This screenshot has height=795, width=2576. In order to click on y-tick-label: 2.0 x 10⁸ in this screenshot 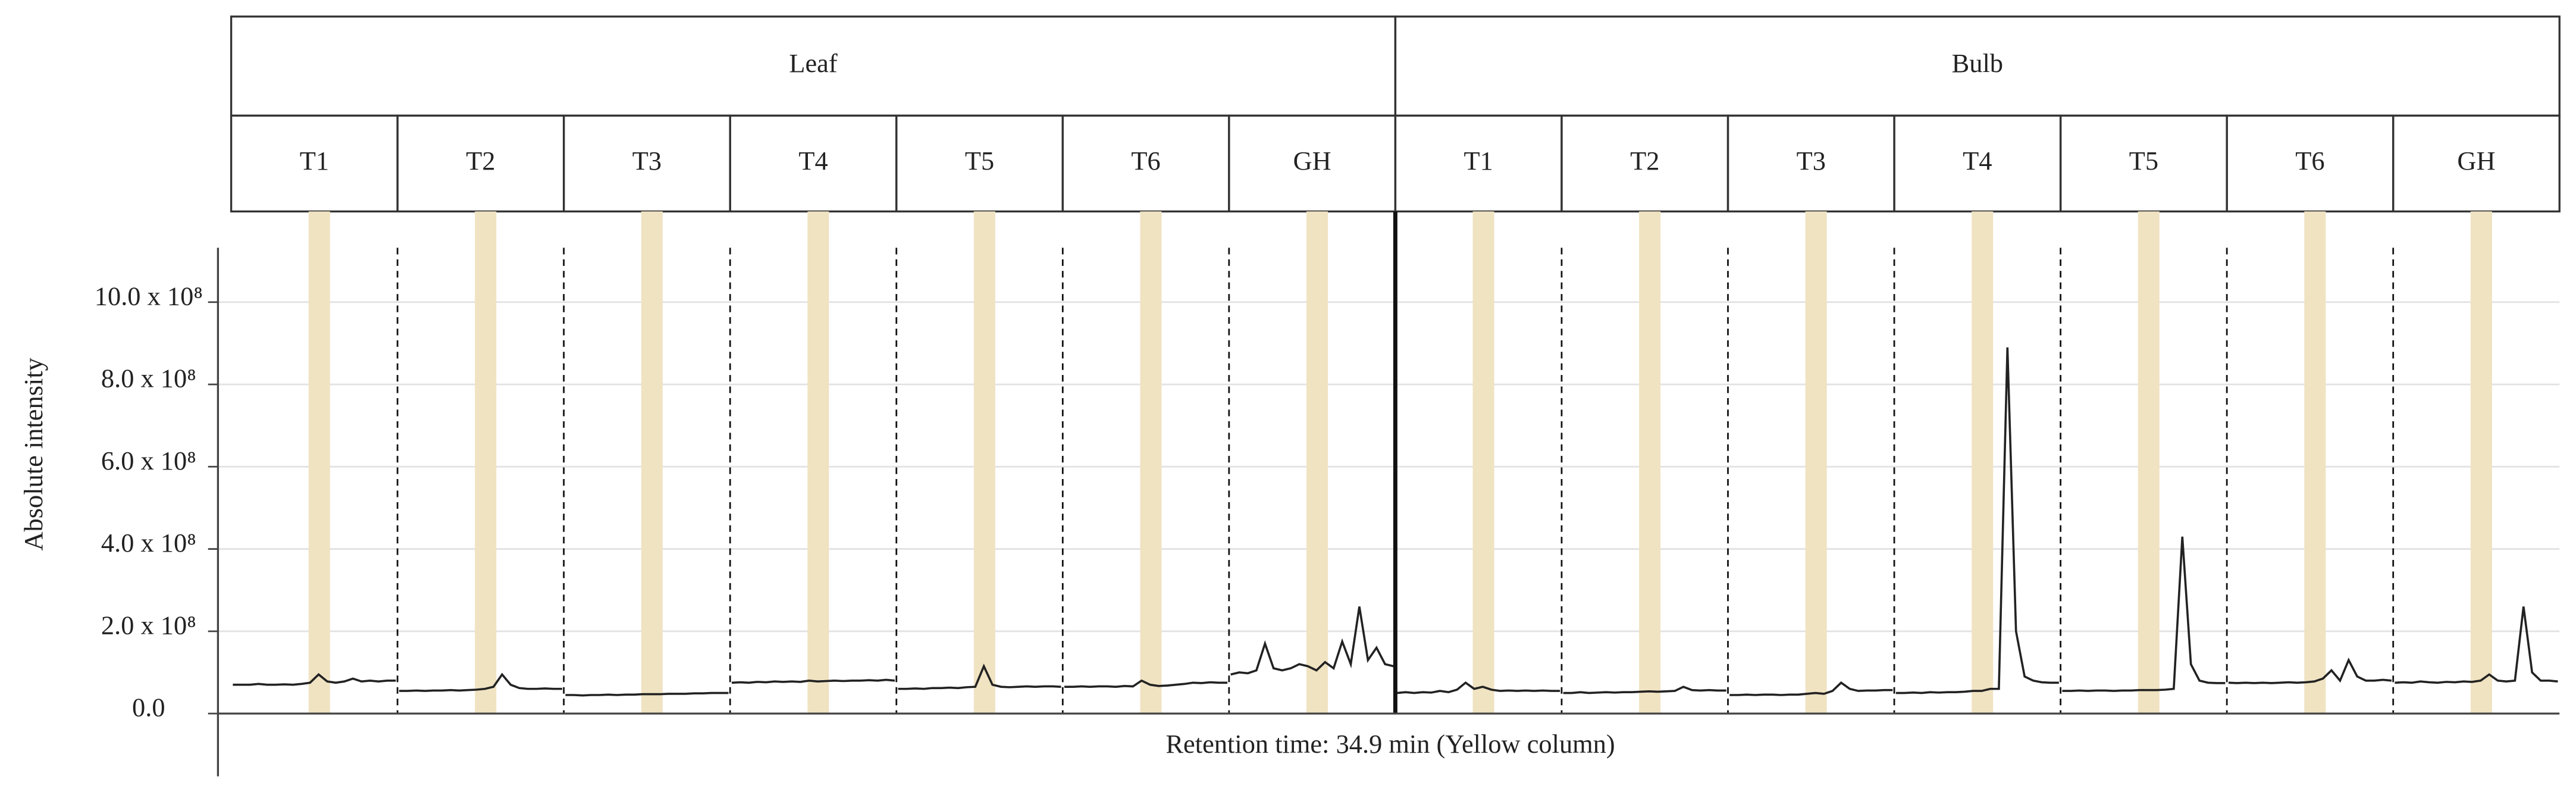, I will do `click(149, 625)`.